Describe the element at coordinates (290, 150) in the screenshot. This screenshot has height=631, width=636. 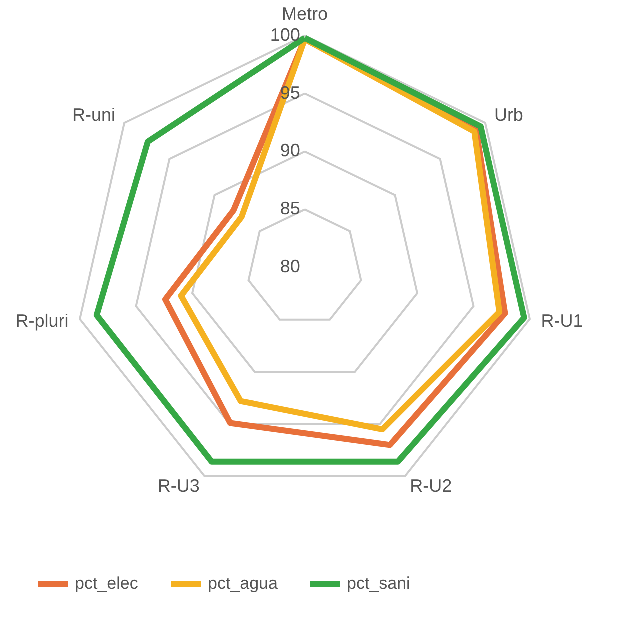
I see `y-tick-label: 90` at that location.